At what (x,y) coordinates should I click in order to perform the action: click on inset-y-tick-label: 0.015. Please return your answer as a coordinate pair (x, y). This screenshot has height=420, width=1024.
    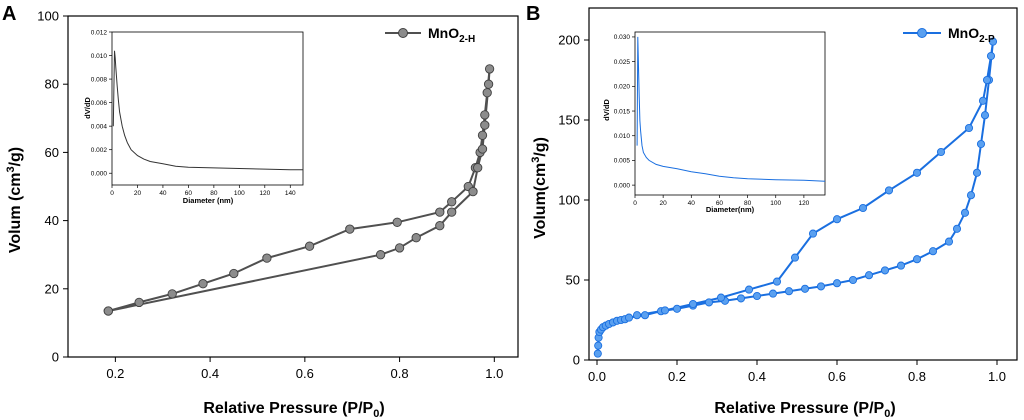
    Looking at the image, I should click on (622, 111).